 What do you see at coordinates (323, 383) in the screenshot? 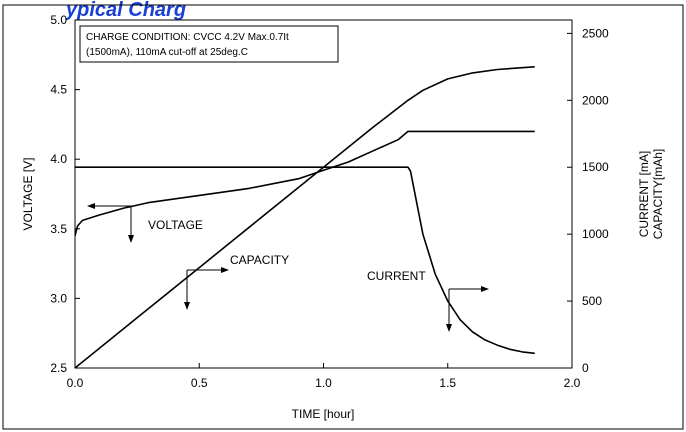
I see `x-tick-label: 1.0` at bounding box center [323, 383].